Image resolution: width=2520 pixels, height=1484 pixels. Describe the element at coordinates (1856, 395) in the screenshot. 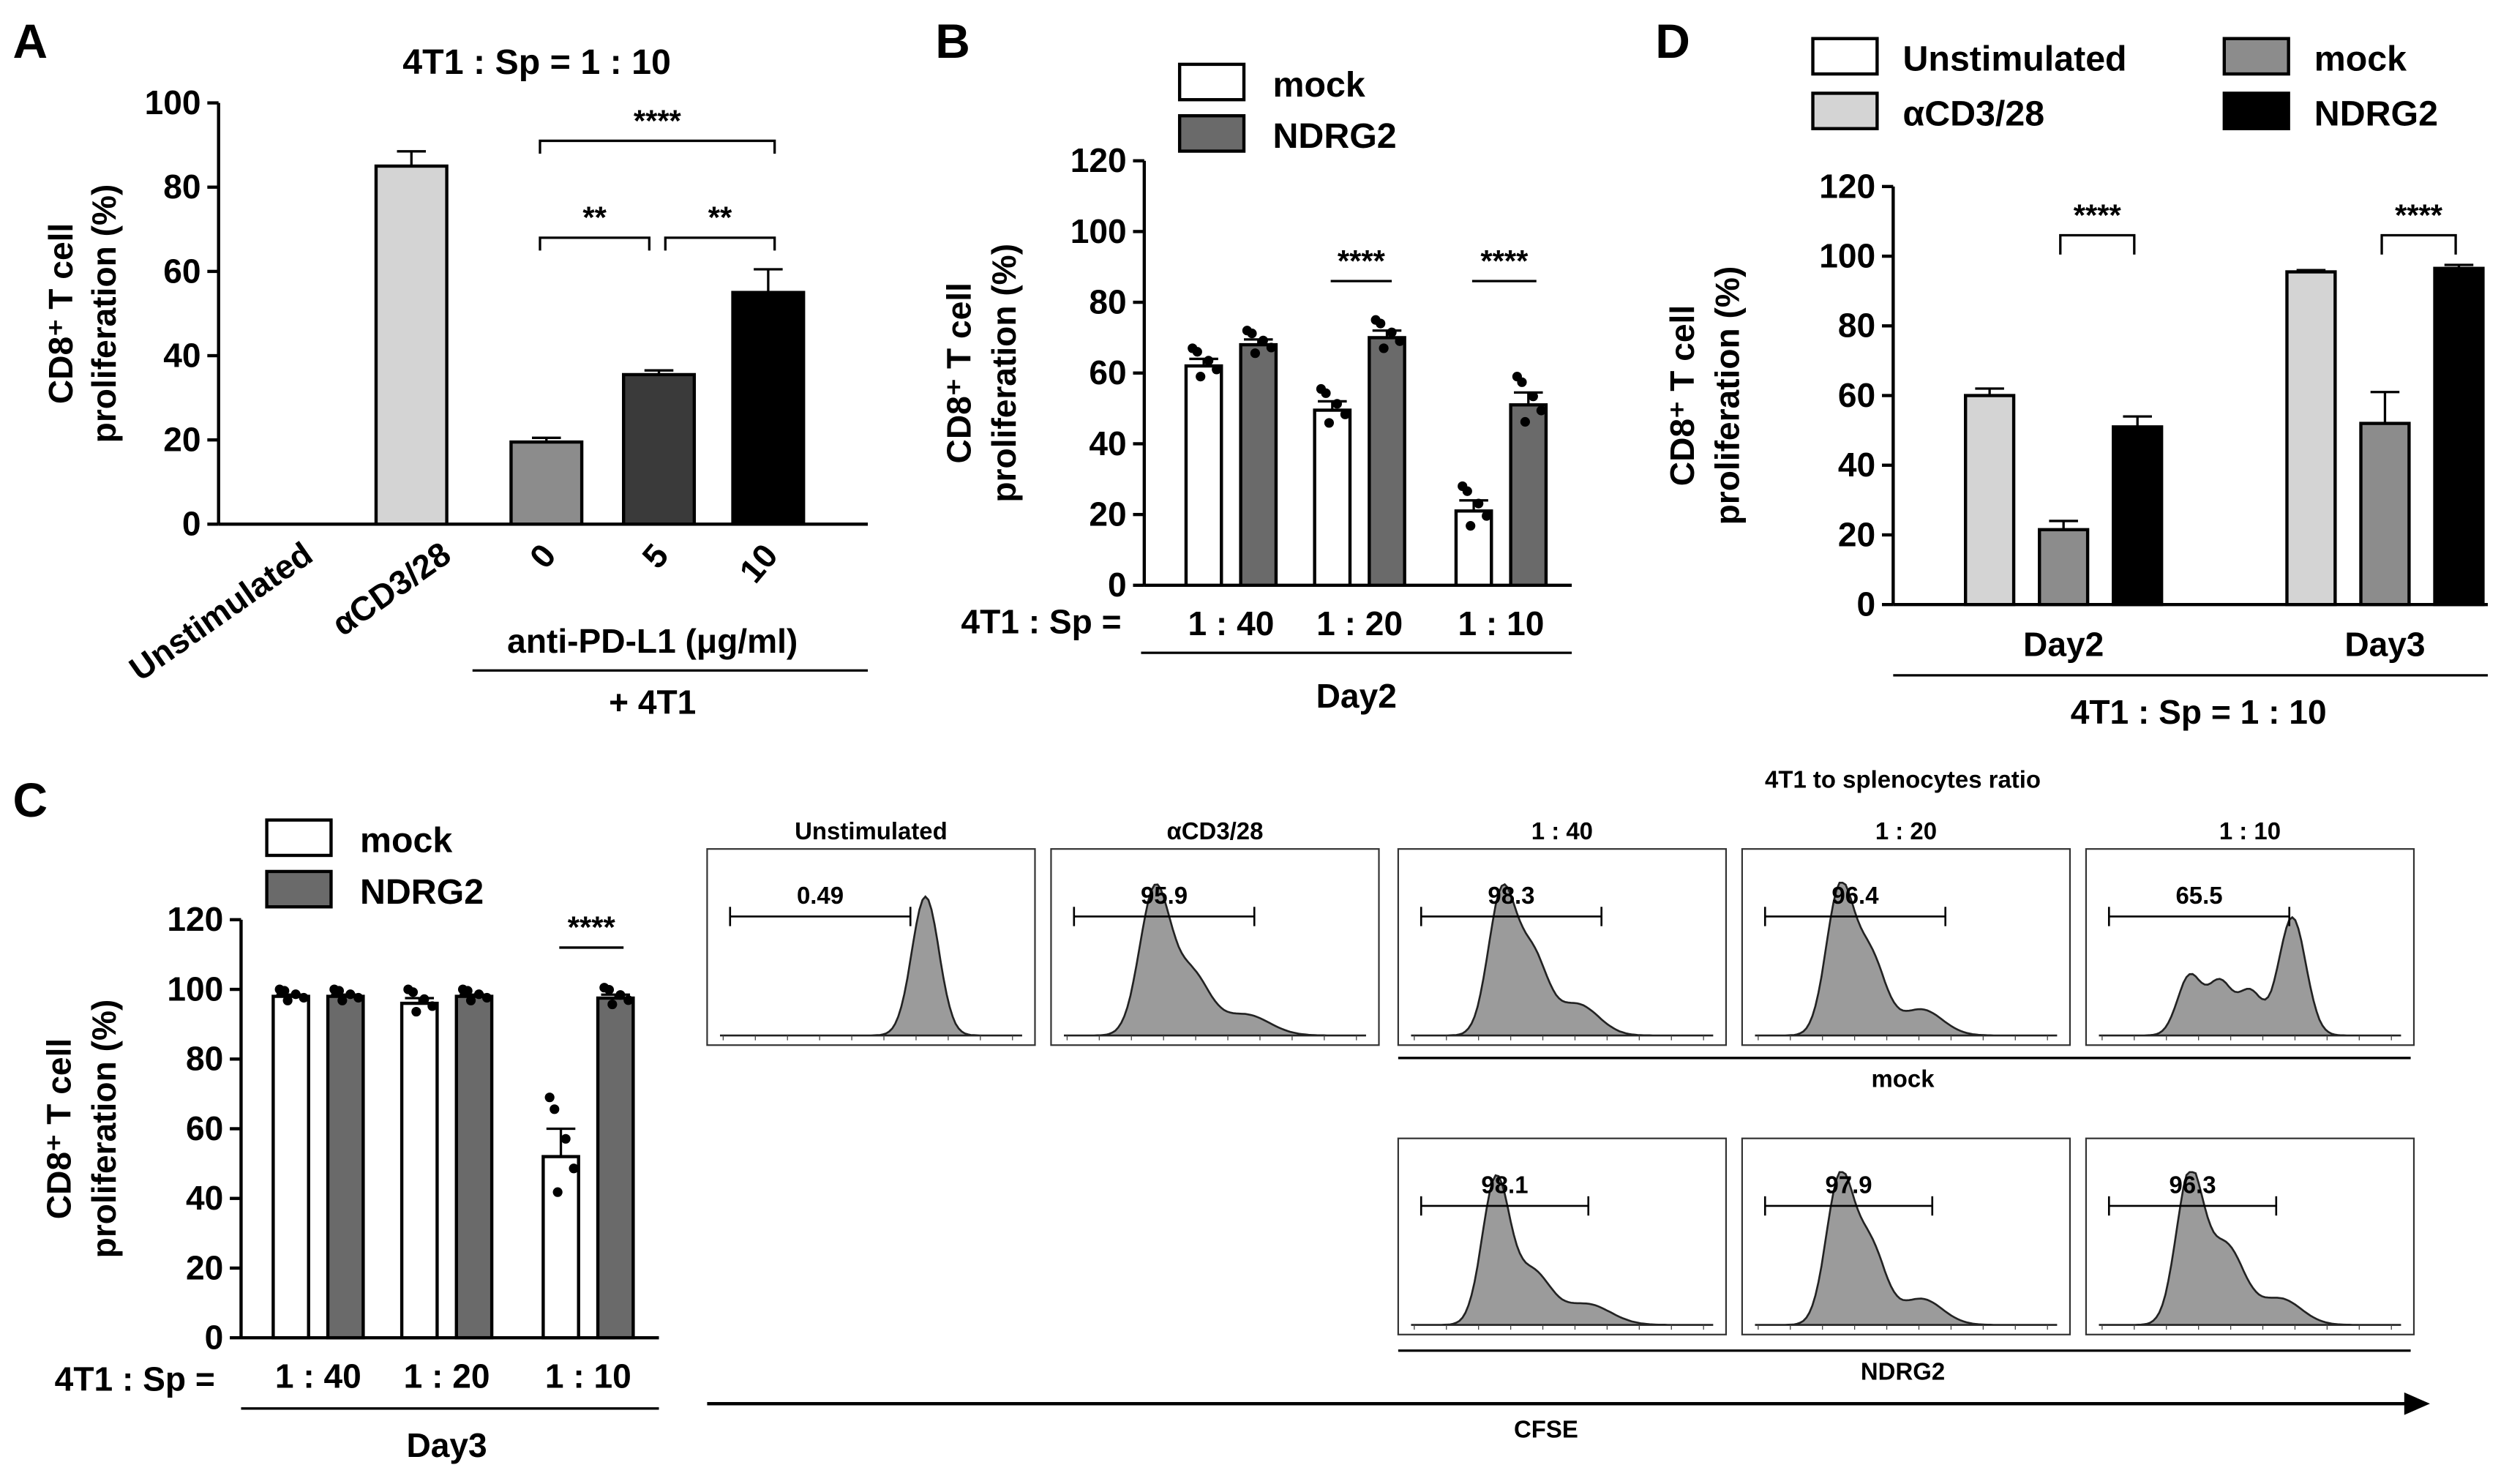

I see `panel-d-ytick-label-3: 60` at that location.